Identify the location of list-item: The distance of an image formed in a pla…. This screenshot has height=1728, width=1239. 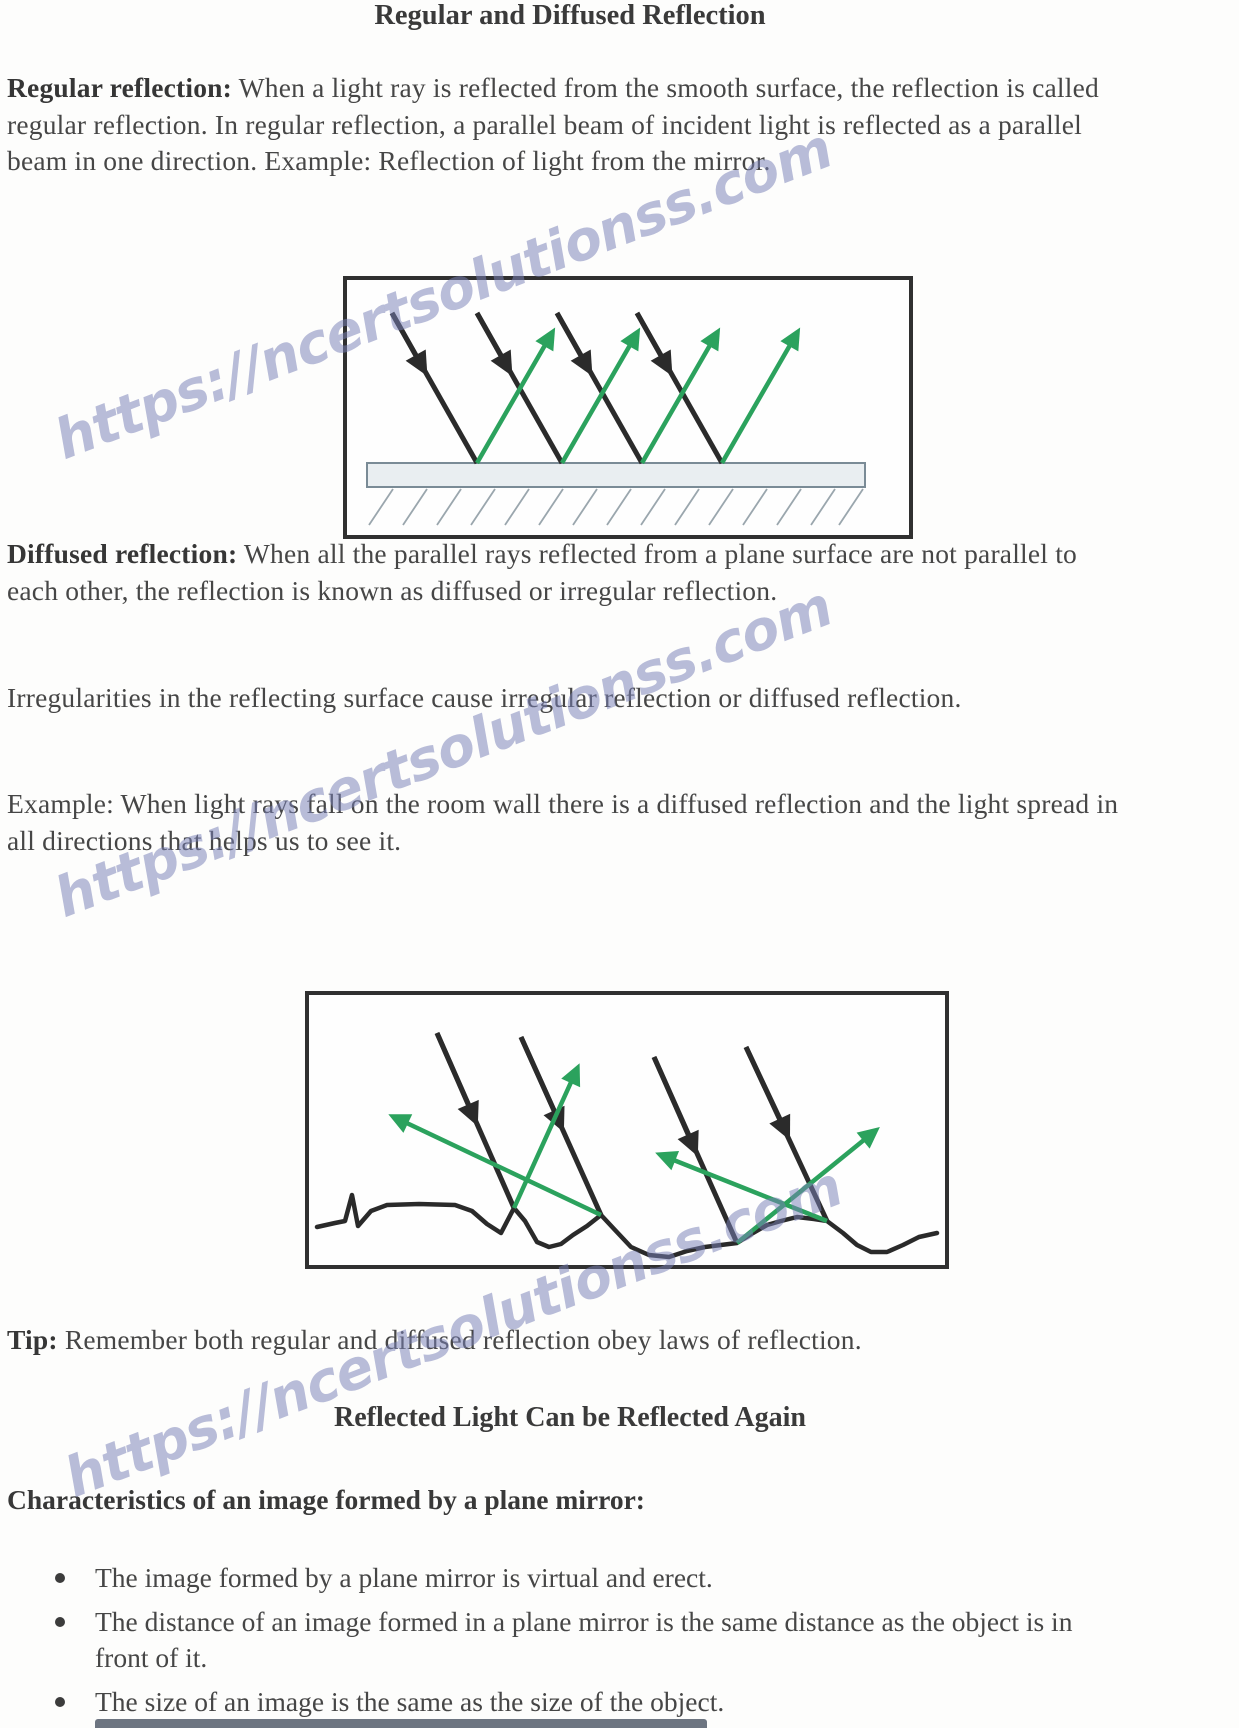
(552, 1640).